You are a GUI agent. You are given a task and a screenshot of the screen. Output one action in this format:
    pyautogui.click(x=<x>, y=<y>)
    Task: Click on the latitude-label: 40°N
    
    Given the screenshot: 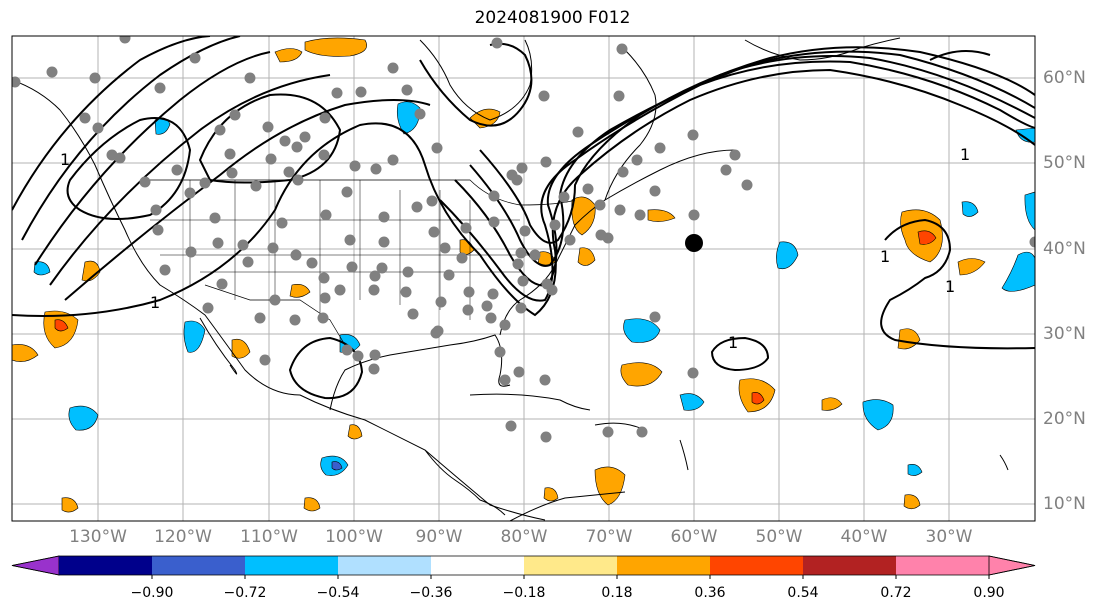 What is the action you would take?
    pyautogui.click(x=1064, y=249)
    